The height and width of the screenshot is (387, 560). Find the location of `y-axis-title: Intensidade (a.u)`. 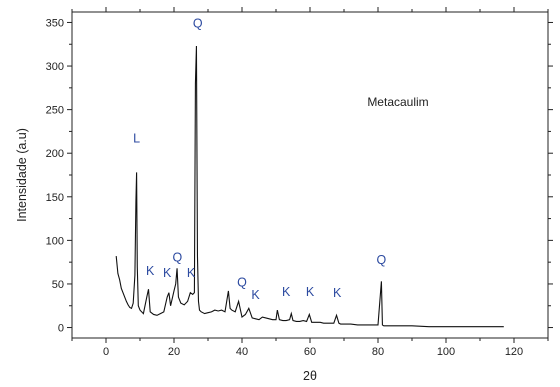

y-axis-title: Intensidade (a.u) is located at coordinates (22, 175).